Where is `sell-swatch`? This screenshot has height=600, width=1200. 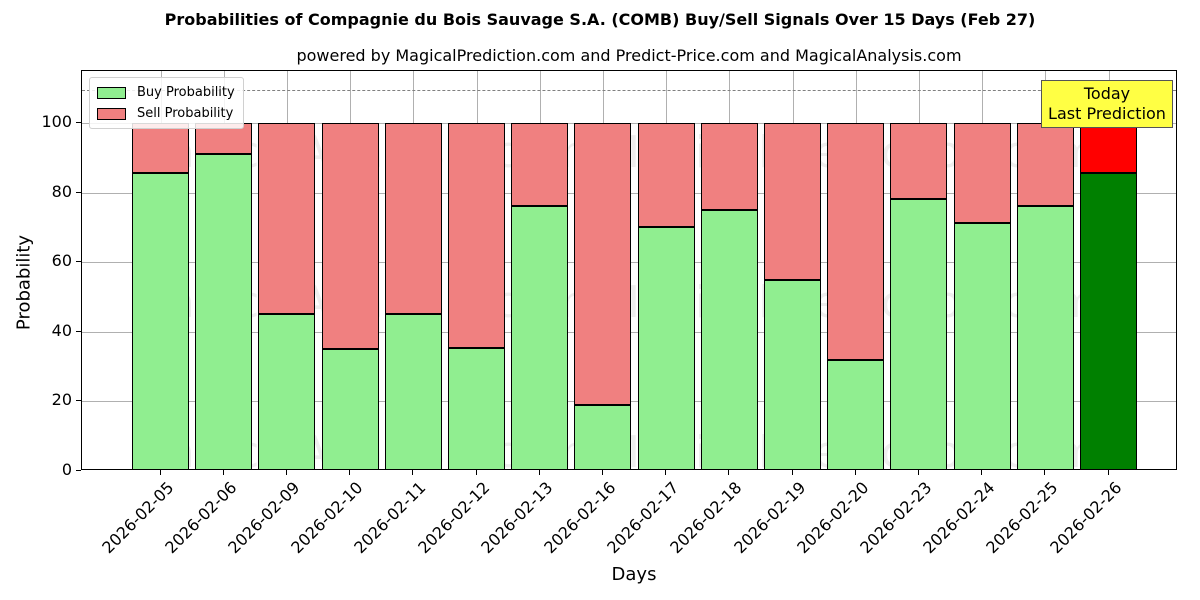
sell-swatch is located at coordinates (111, 113).